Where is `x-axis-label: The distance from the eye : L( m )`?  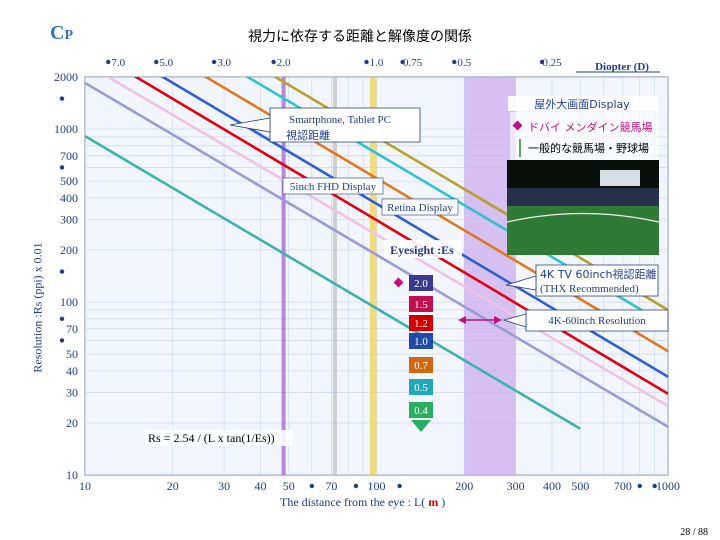 x-axis-label: The distance from the eye : L( m ) is located at coordinates (363, 502).